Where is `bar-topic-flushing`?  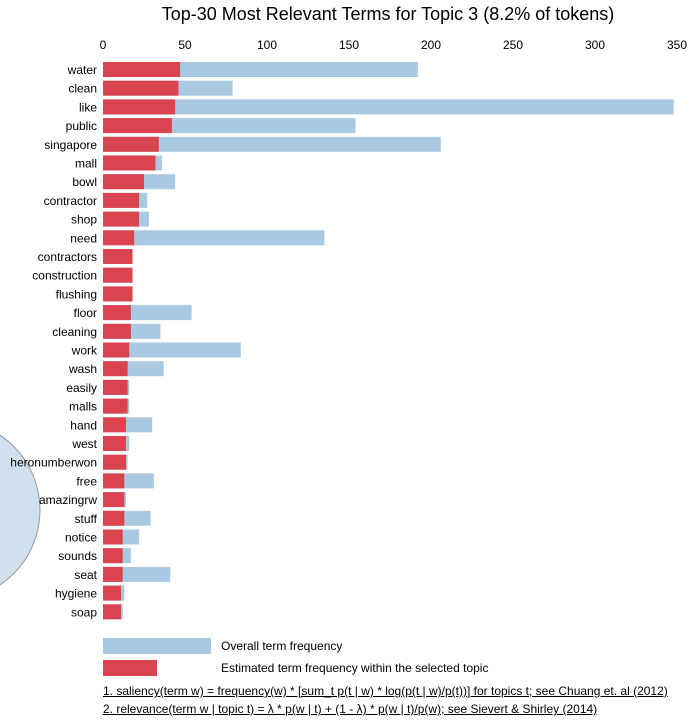
bar-topic-flushing is located at coordinates (118, 294).